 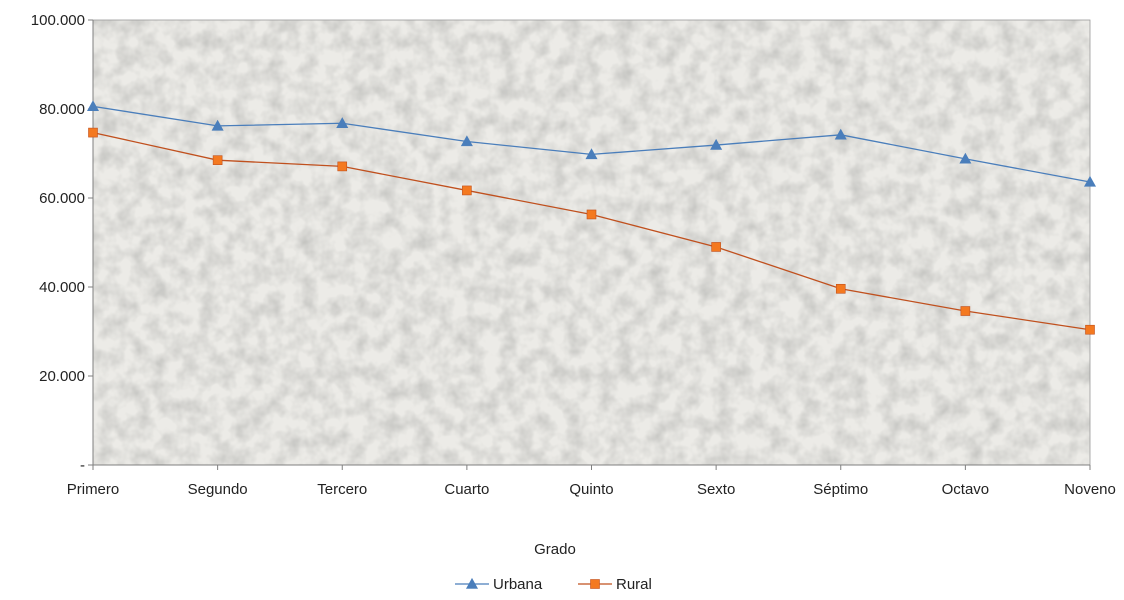 I want to click on legend-item-urbana: Urbana, so click(x=499, y=584).